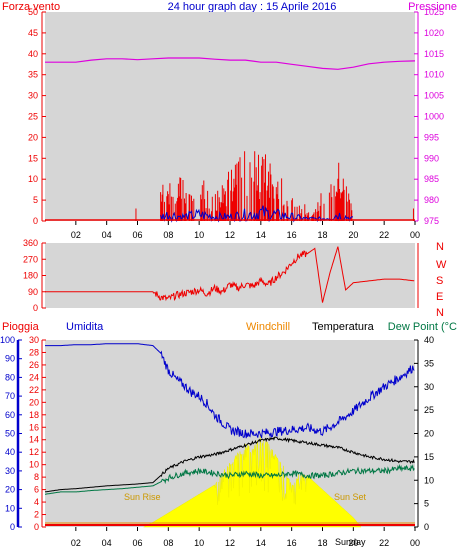 The width and height of the screenshot is (459, 555). I want to click on pressure-tick-label: 1025, so click(434, 12).